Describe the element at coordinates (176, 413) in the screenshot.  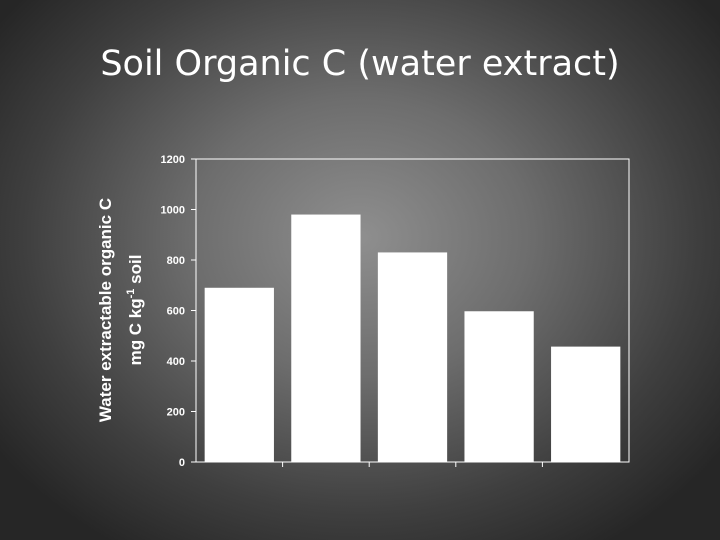
I see `y-tick-label-200: 200` at that location.